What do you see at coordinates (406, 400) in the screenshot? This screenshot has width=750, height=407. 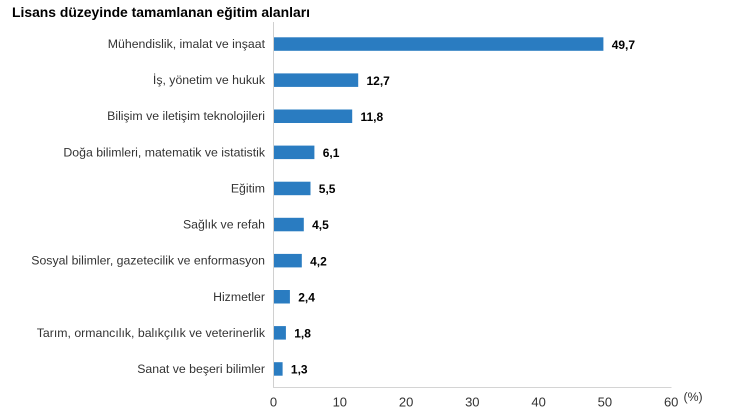 I see `svg-text: 20` at bounding box center [406, 400].